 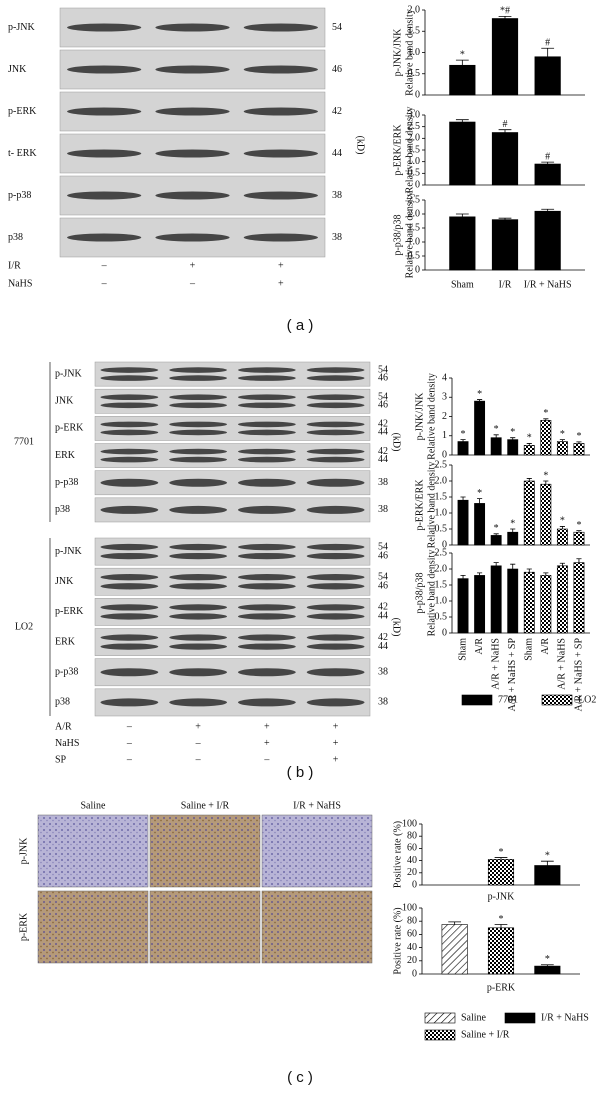 What do you see at coordinates (383, 509) in the screenshot?
I see `kd-label: 38` at bounding box center [383, 509].